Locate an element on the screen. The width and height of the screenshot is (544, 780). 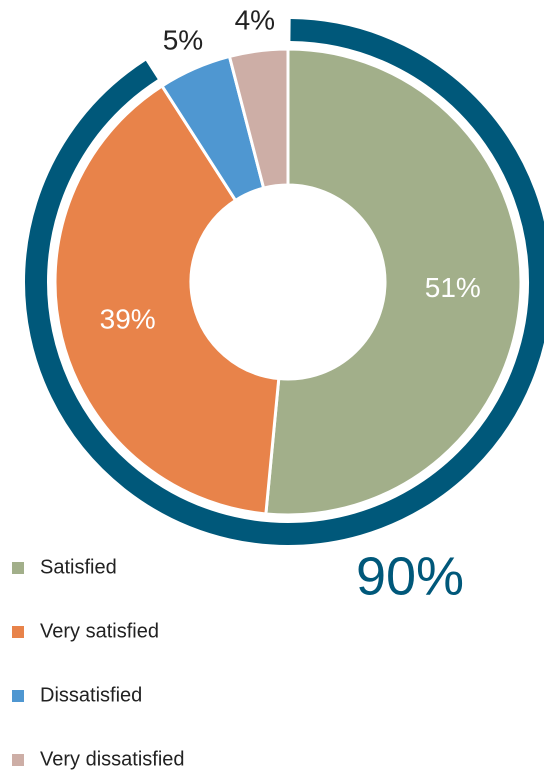
legend-label: Dissatisfied is located at coordinates (91, 695).